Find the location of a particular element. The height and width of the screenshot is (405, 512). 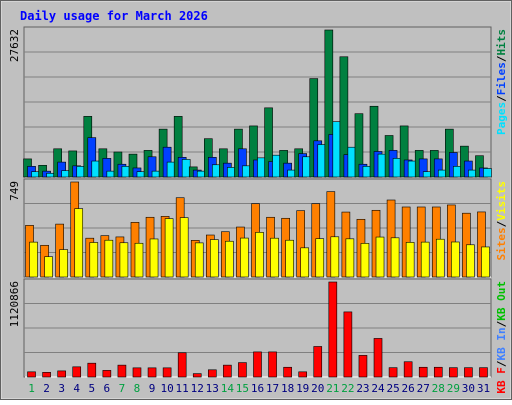

x-tick-label: 27 is located at coordinates (423, 388).